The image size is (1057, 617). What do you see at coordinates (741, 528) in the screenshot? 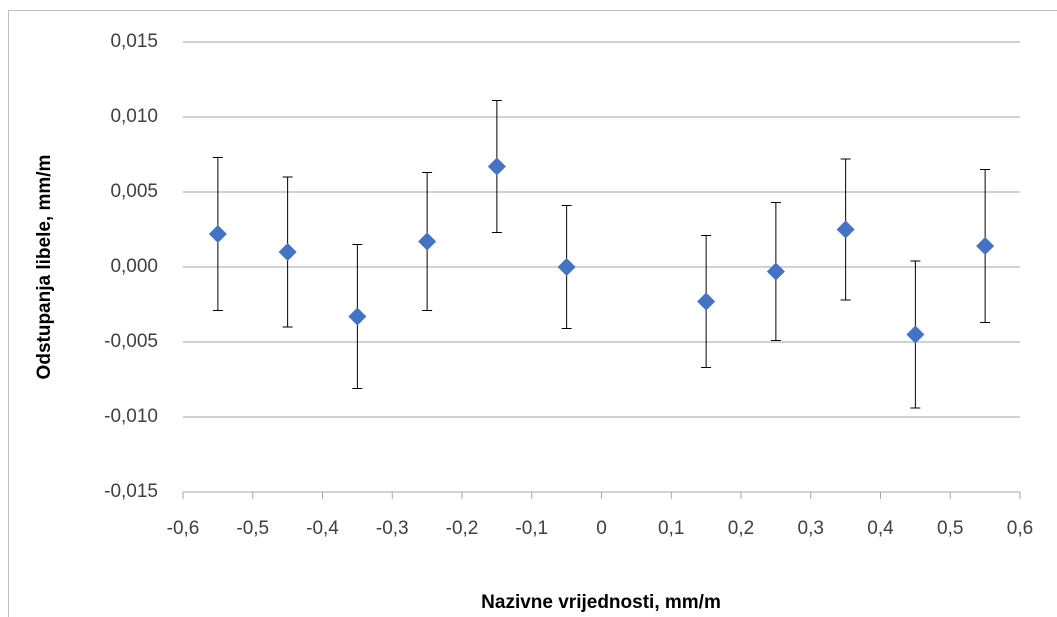
I see `x-tick-label: 0,2` at bounding box center [741, 528].